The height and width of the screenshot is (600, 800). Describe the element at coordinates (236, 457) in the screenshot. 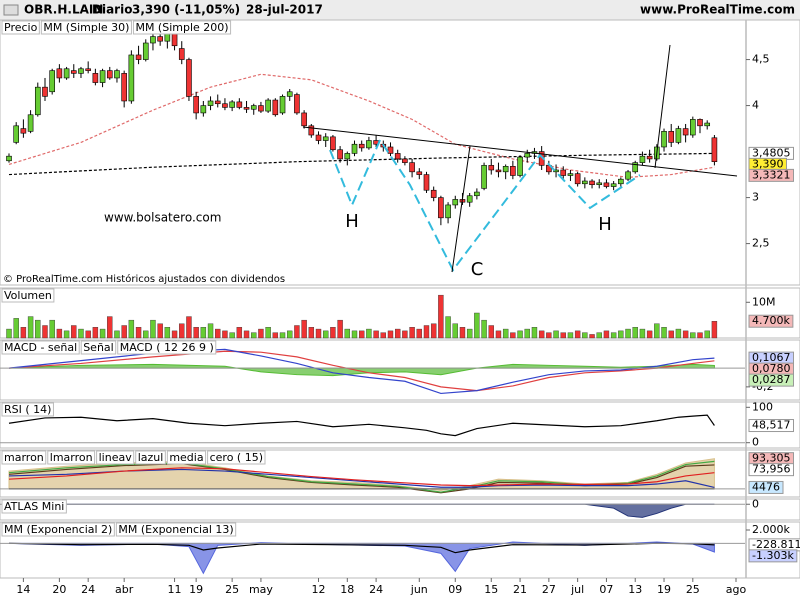

I see `legend-entry: cero ( 15)` at that location.